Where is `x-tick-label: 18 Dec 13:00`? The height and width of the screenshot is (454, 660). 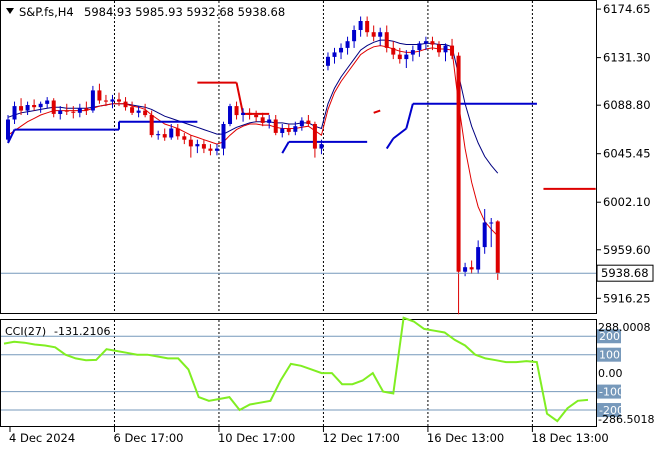
x-tick-label: 18 Dec 13:00 is located at coordinates (569, 438).